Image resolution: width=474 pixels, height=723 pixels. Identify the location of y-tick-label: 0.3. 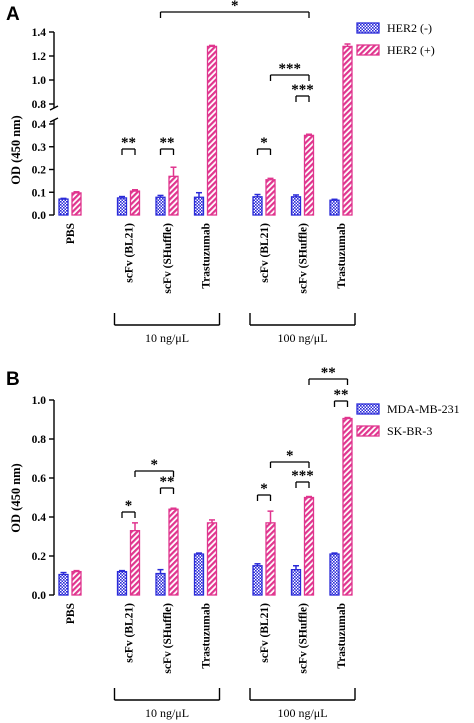
(39, 148).